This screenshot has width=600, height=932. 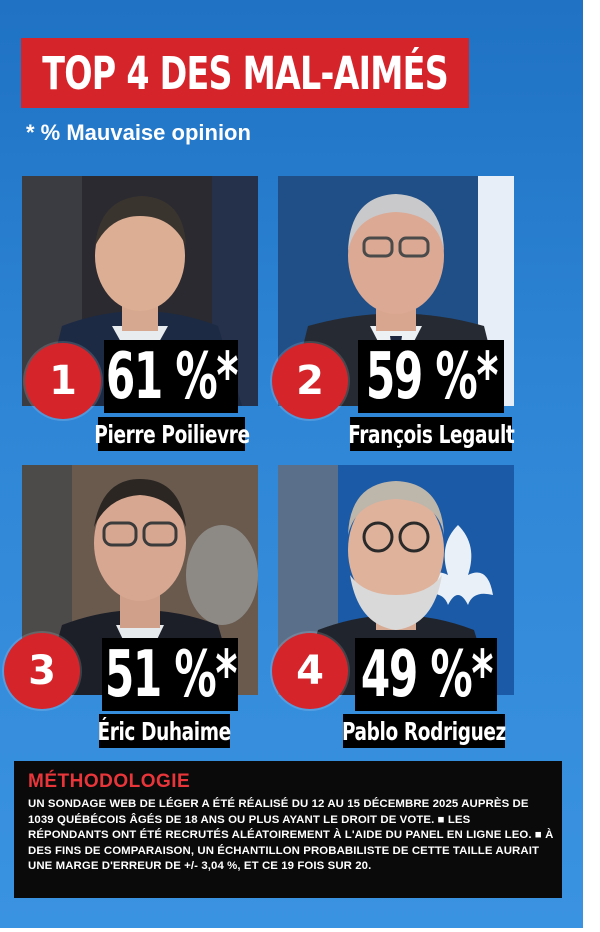 I want to click on rank-badge-4: 4, so click(x=310, y=671).